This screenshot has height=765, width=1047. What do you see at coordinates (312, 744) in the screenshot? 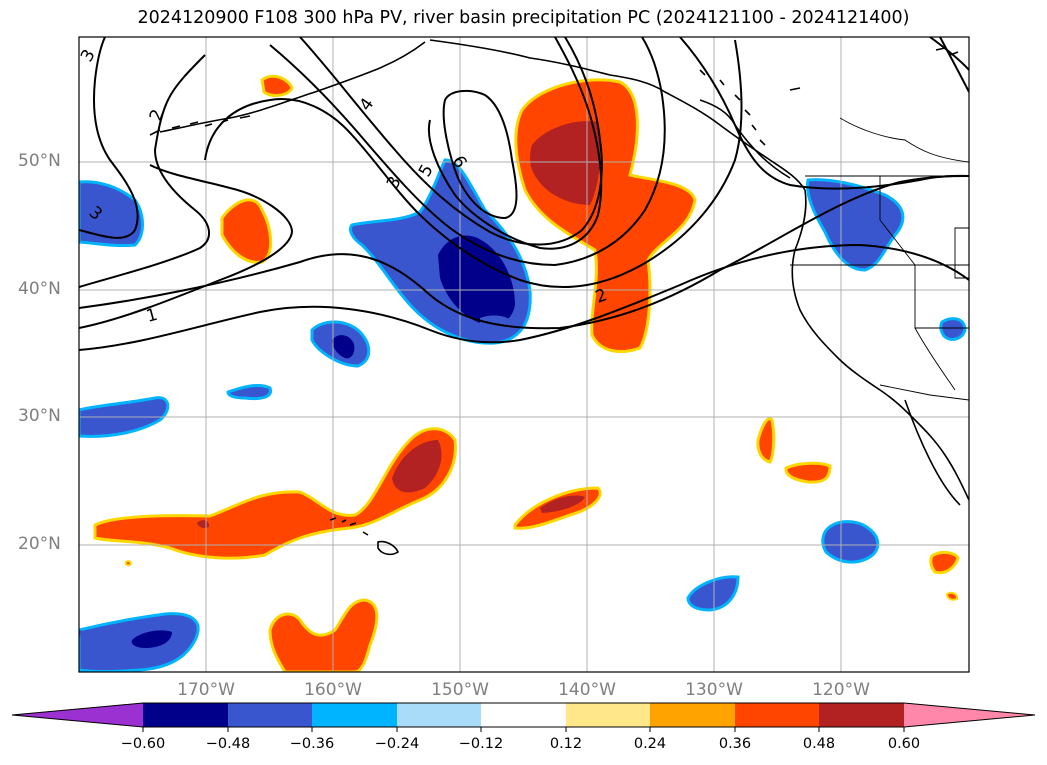
I see `colorbar-tick-label: −0.36` at bounding box center [312, 744].